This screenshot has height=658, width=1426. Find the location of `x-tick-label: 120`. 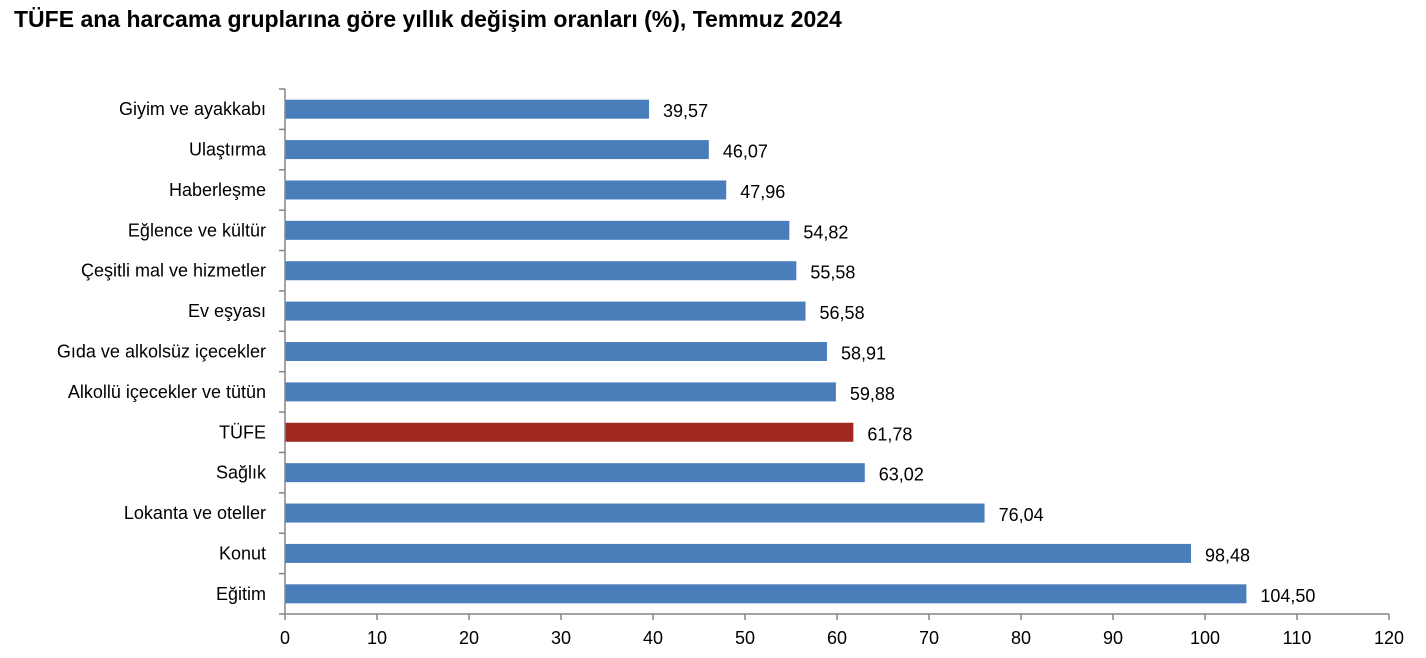

x-tick-label: 120 is located at coordinates (1389, 638).